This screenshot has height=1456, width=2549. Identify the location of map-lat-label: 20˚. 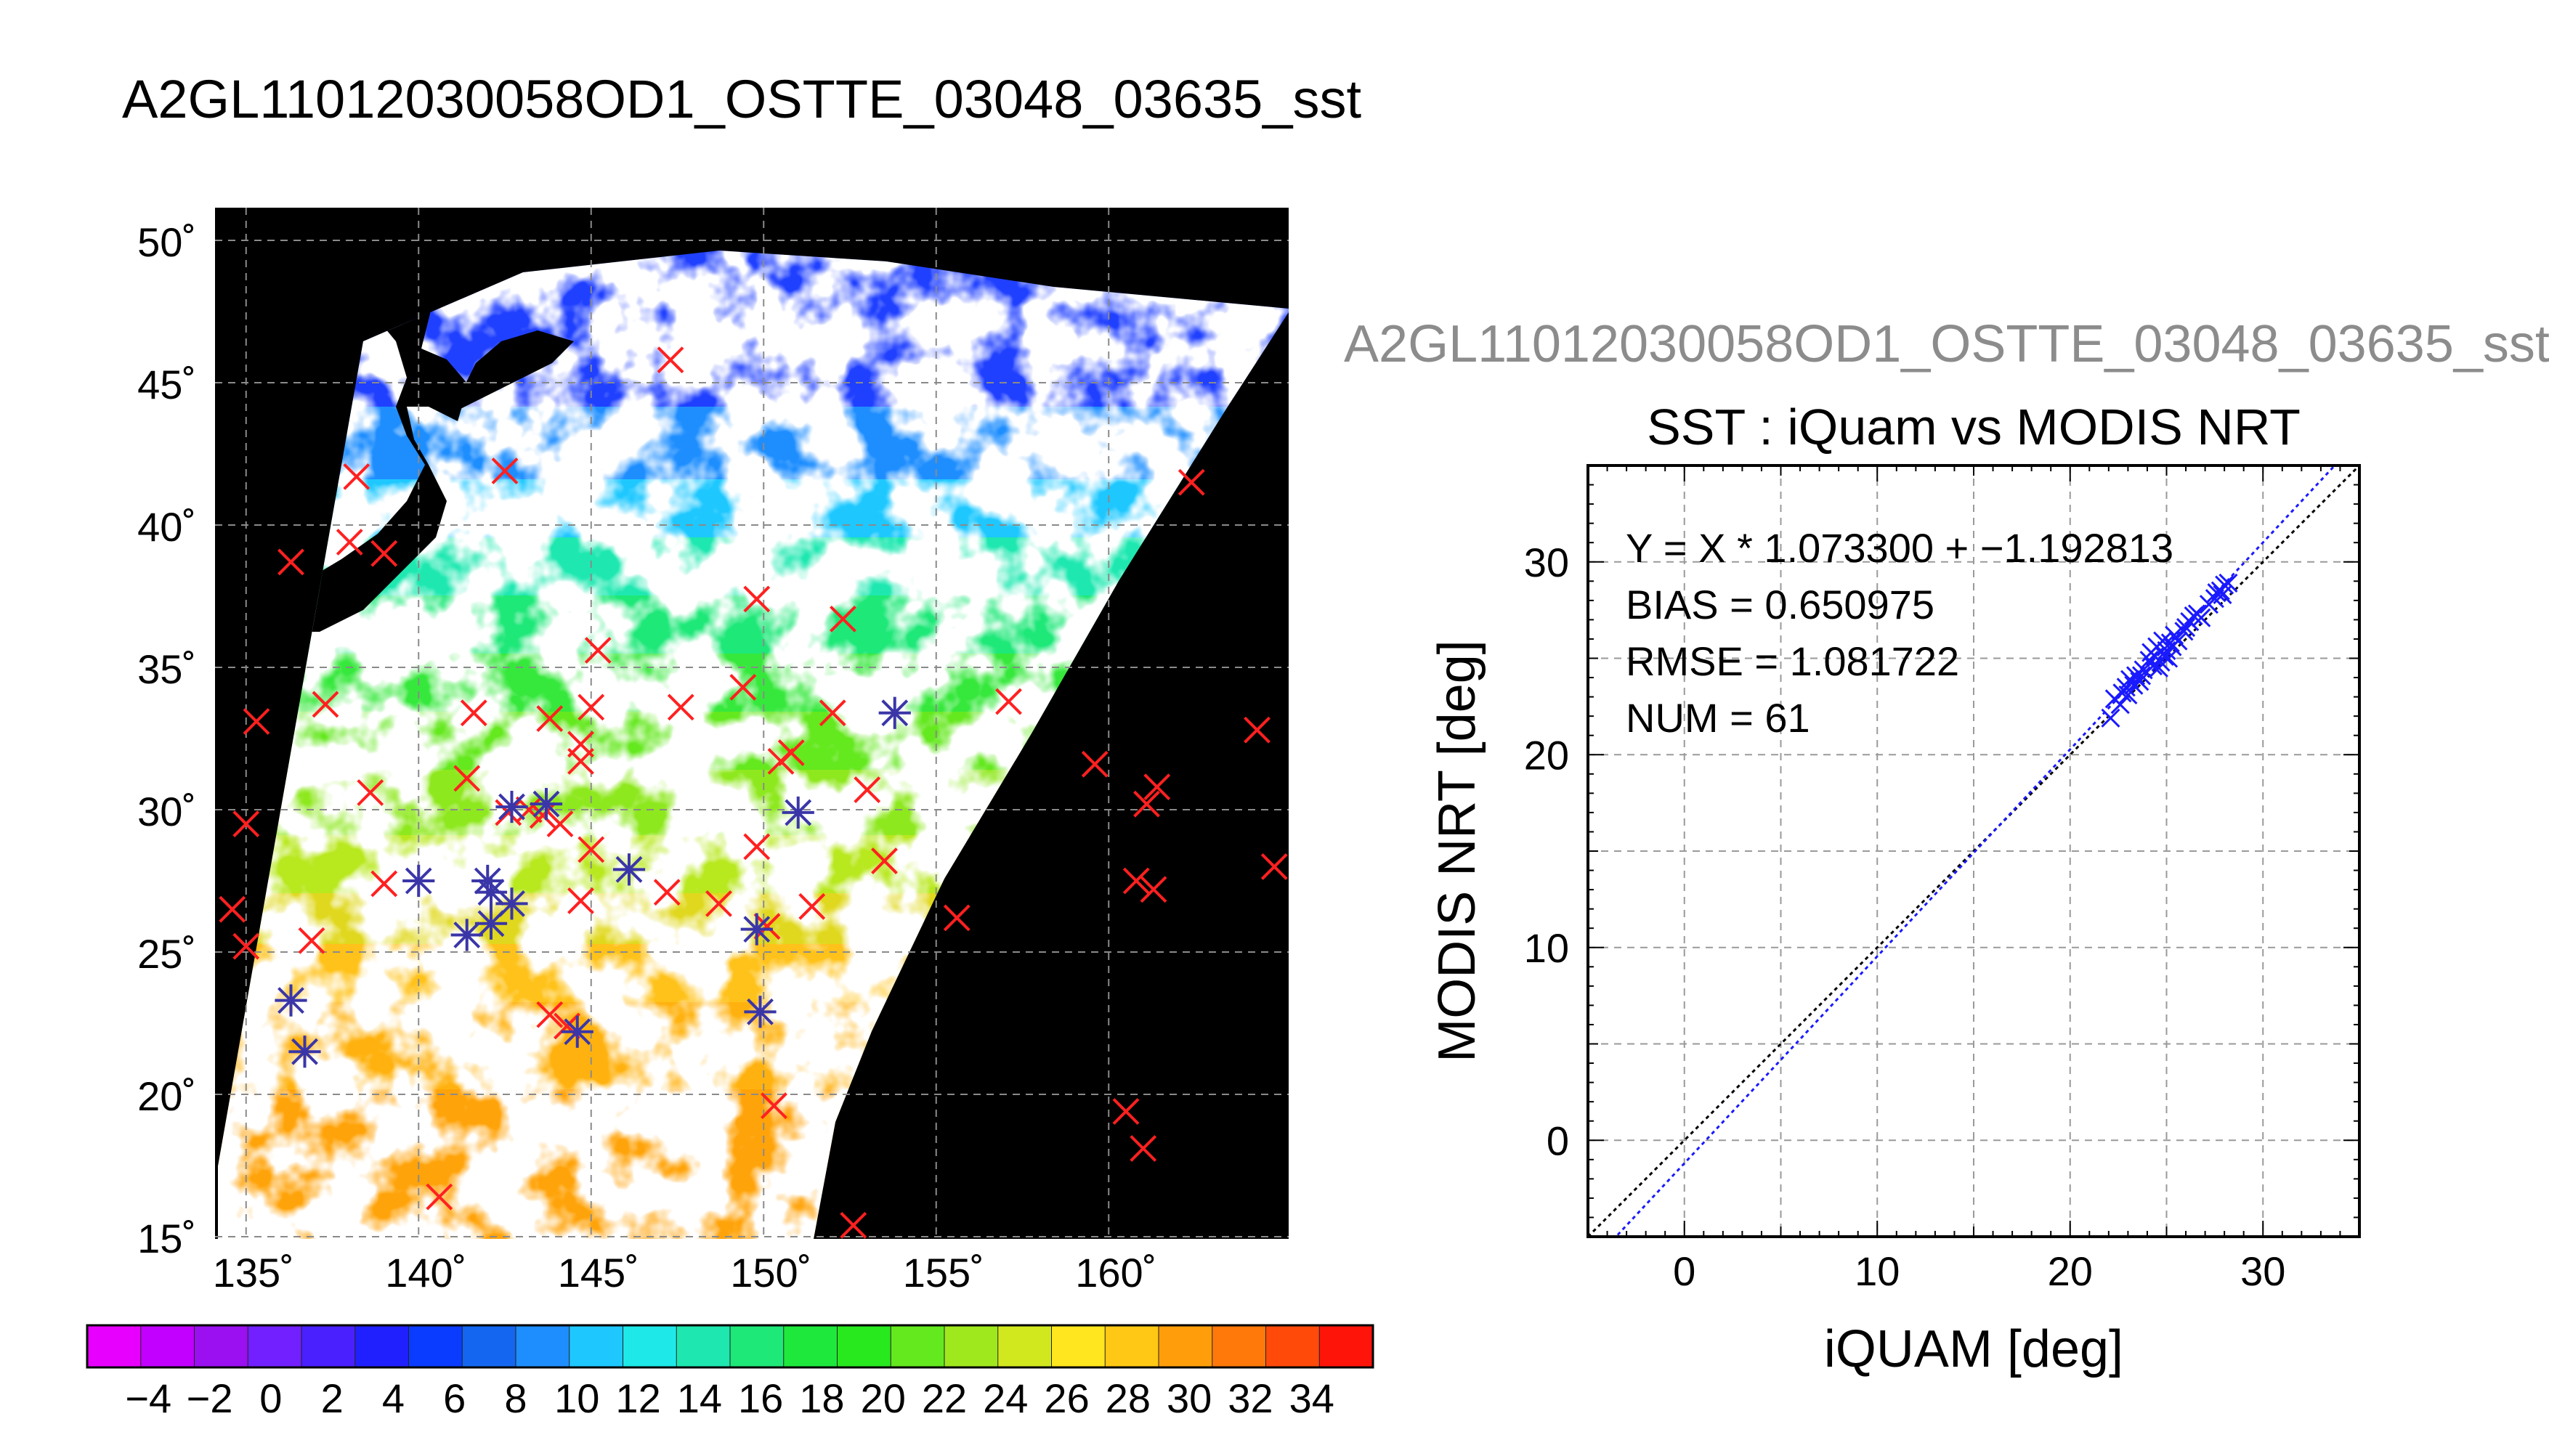
(167, 1096).